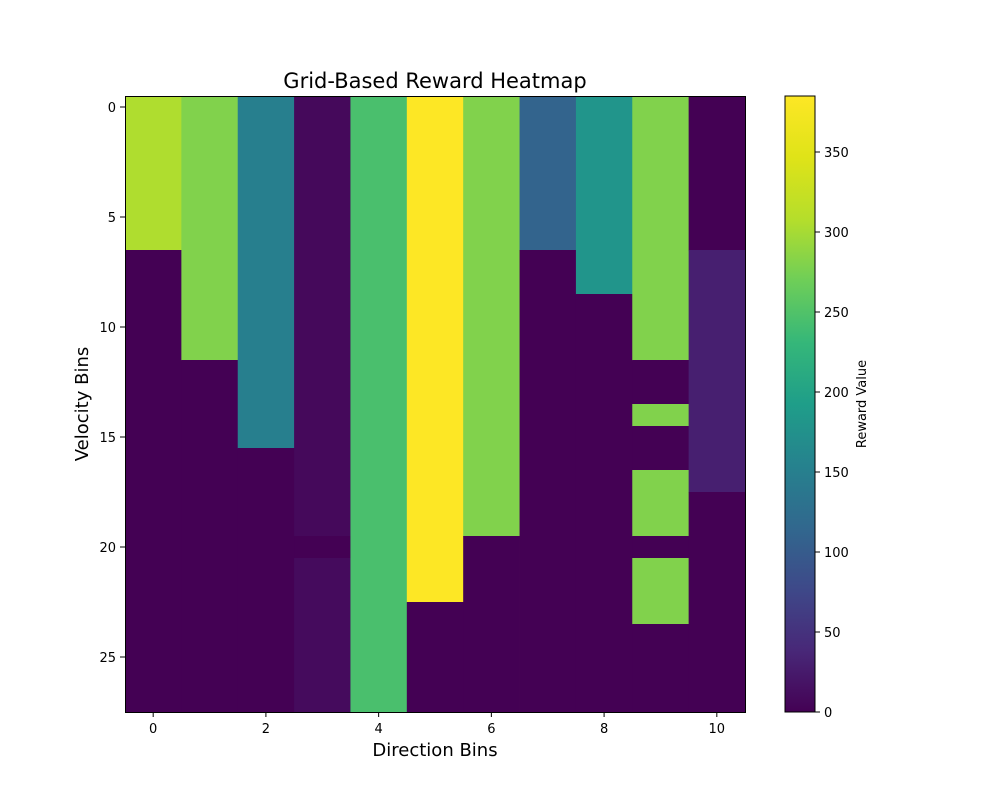 The width and height of the screenshot is (1000, 800). Describe the element at coordinates (836, 393) in the screenshot. I see `colorbar-tick-label: 200` at that location.